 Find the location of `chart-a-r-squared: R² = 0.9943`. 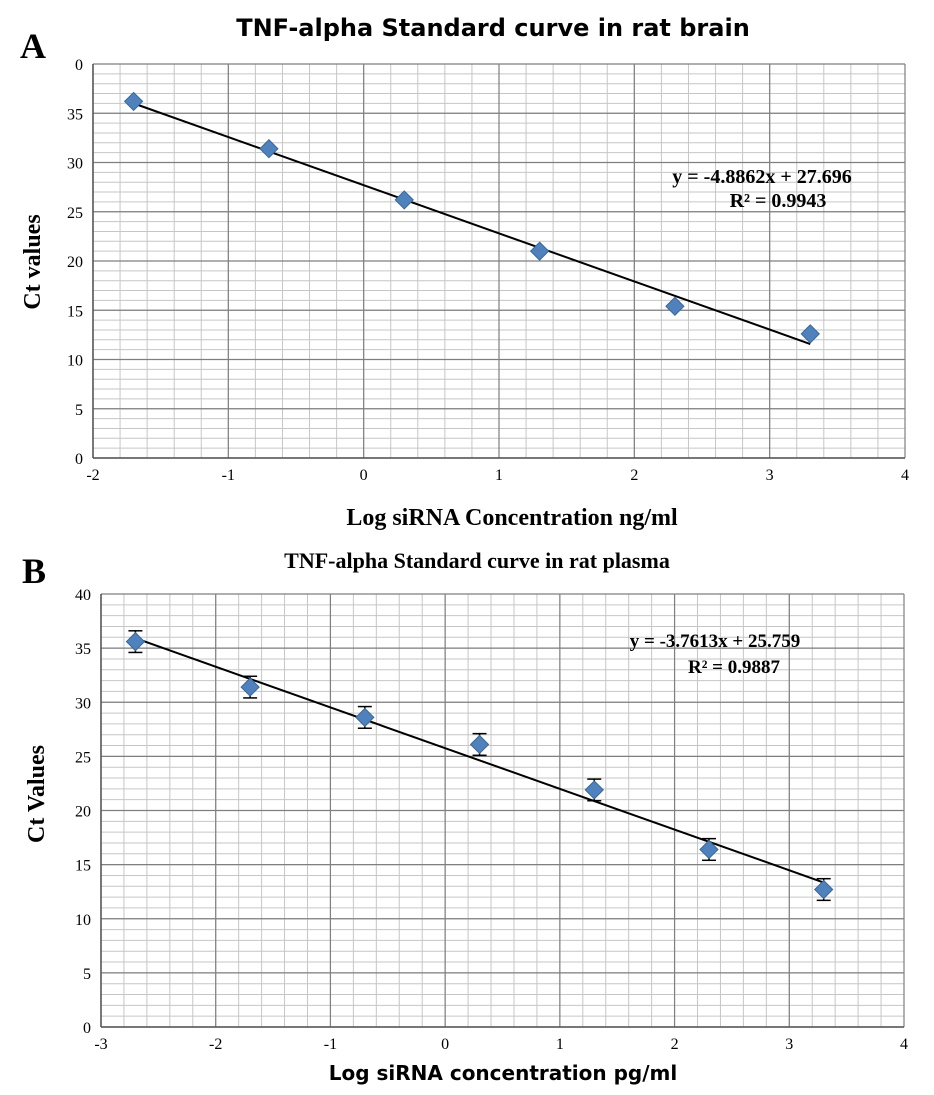

chart-a-r-squared: R² = 0.9943 is located at coordinates (778, 201).